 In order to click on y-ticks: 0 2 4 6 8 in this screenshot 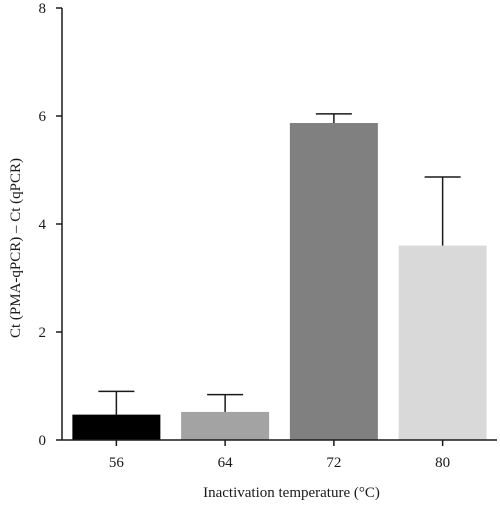, I will do `click(50, 225)`.